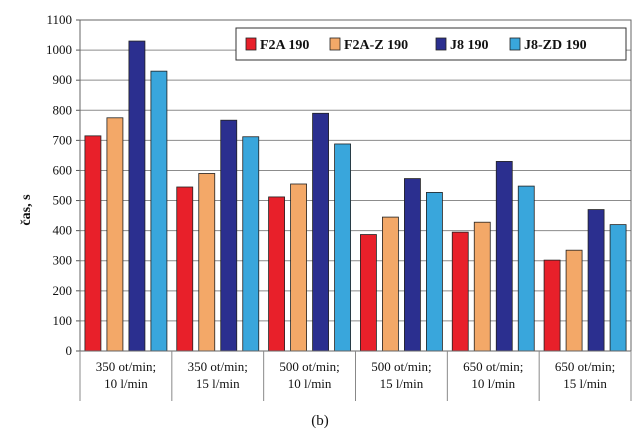 Image resolution: width=636 pixels, height=432 pixels. I want to click on legend-label: F2A 190, so click(284, 45).